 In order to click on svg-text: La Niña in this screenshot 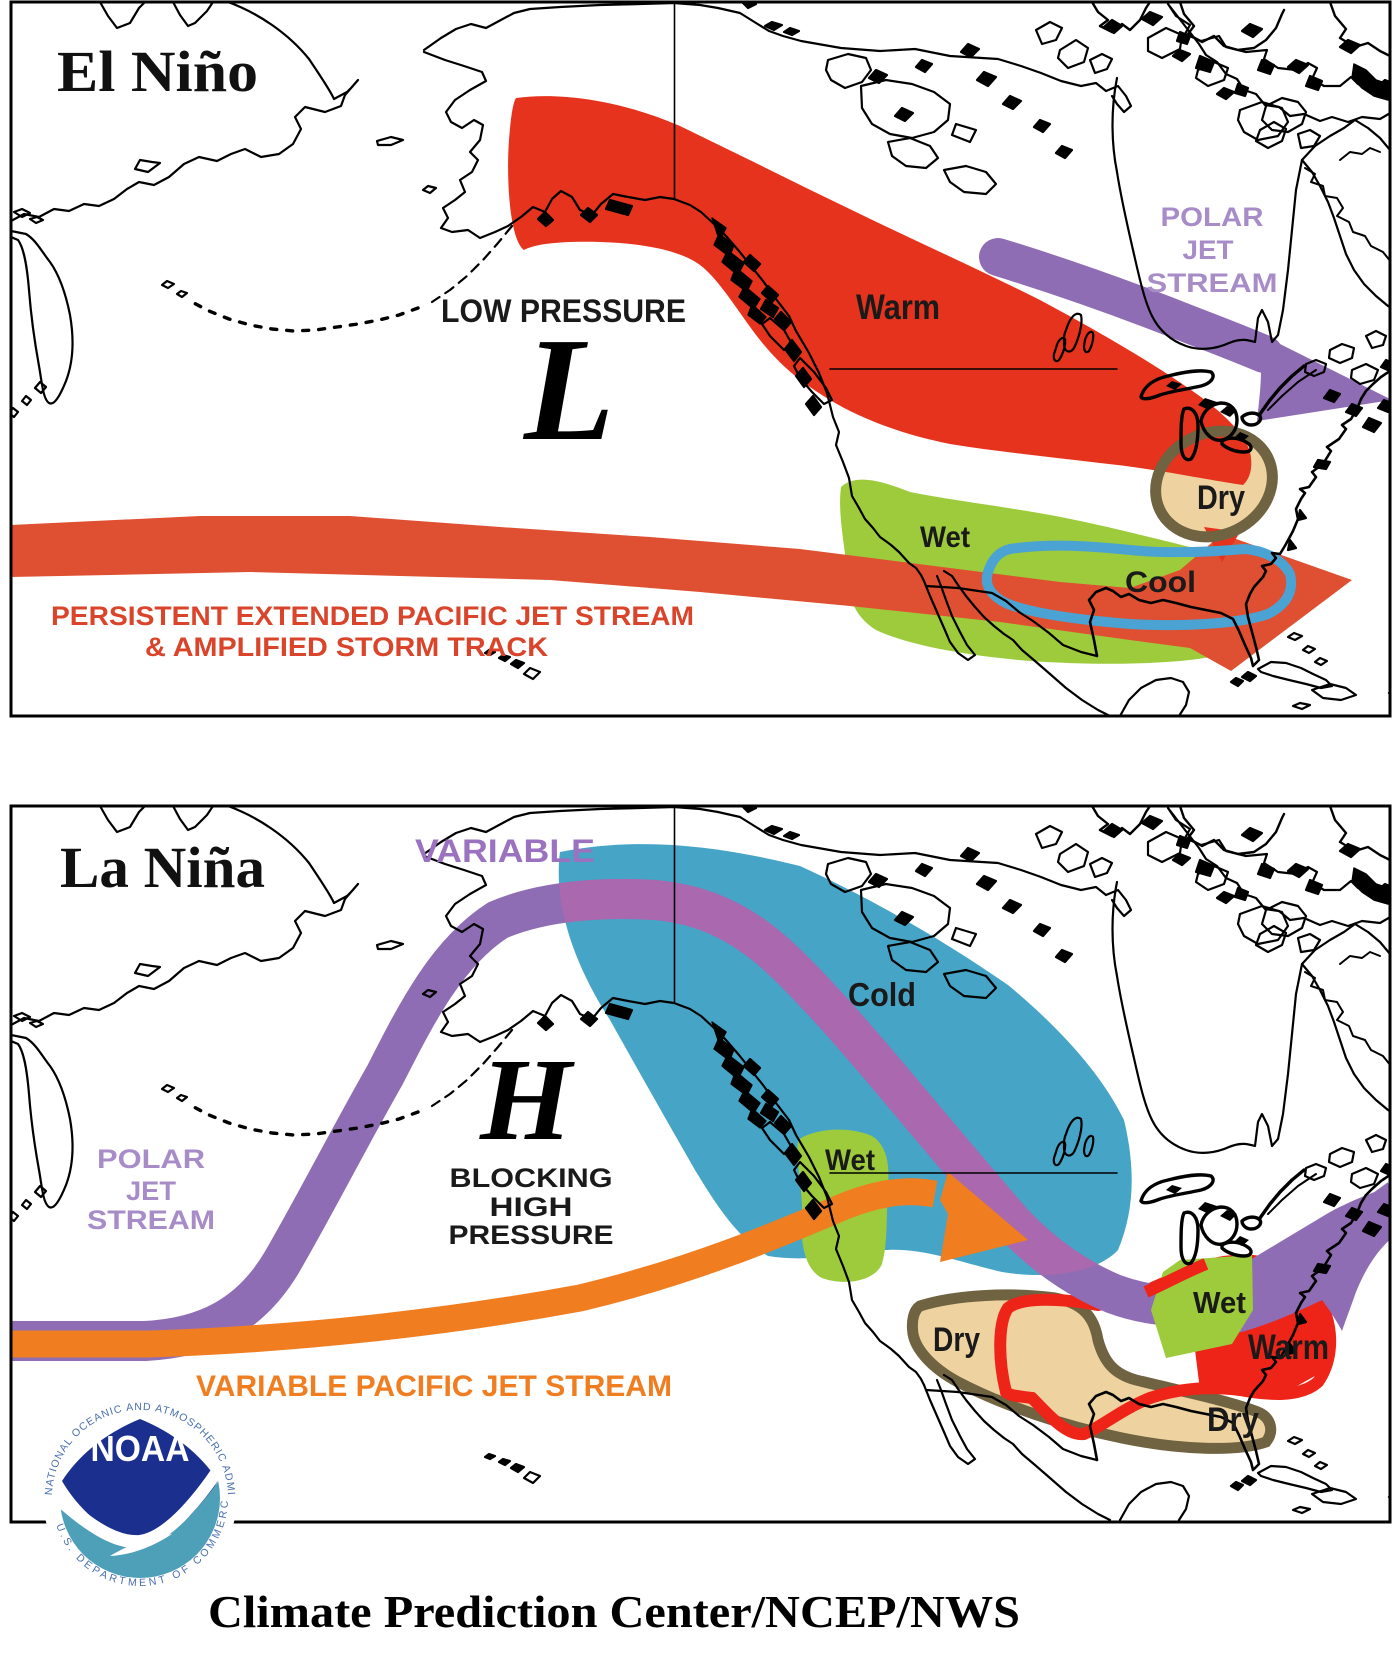, I will do `click(162, 867)`.